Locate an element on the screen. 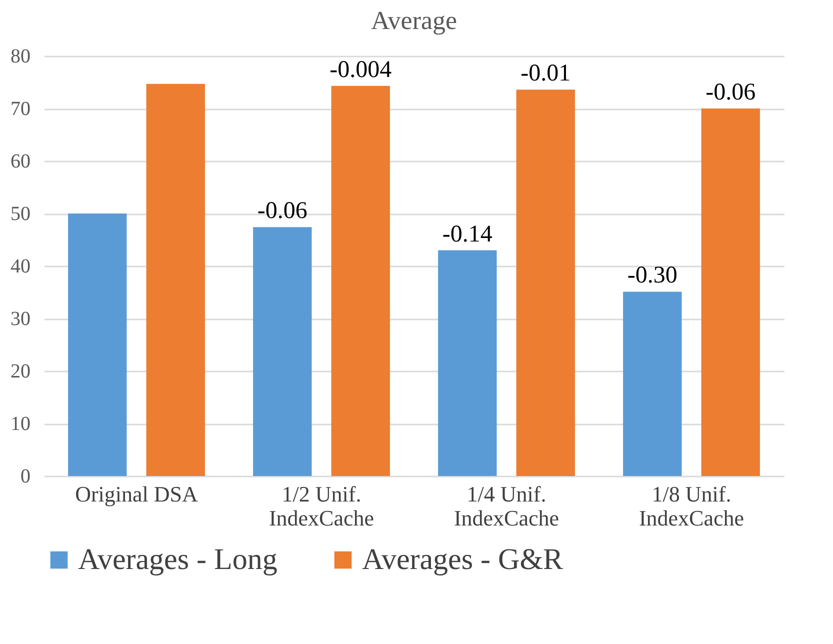 Image resolution: width=833 pixels, height=644 pixels. y-tick-label: 10 is located at coordinates (20, 424).